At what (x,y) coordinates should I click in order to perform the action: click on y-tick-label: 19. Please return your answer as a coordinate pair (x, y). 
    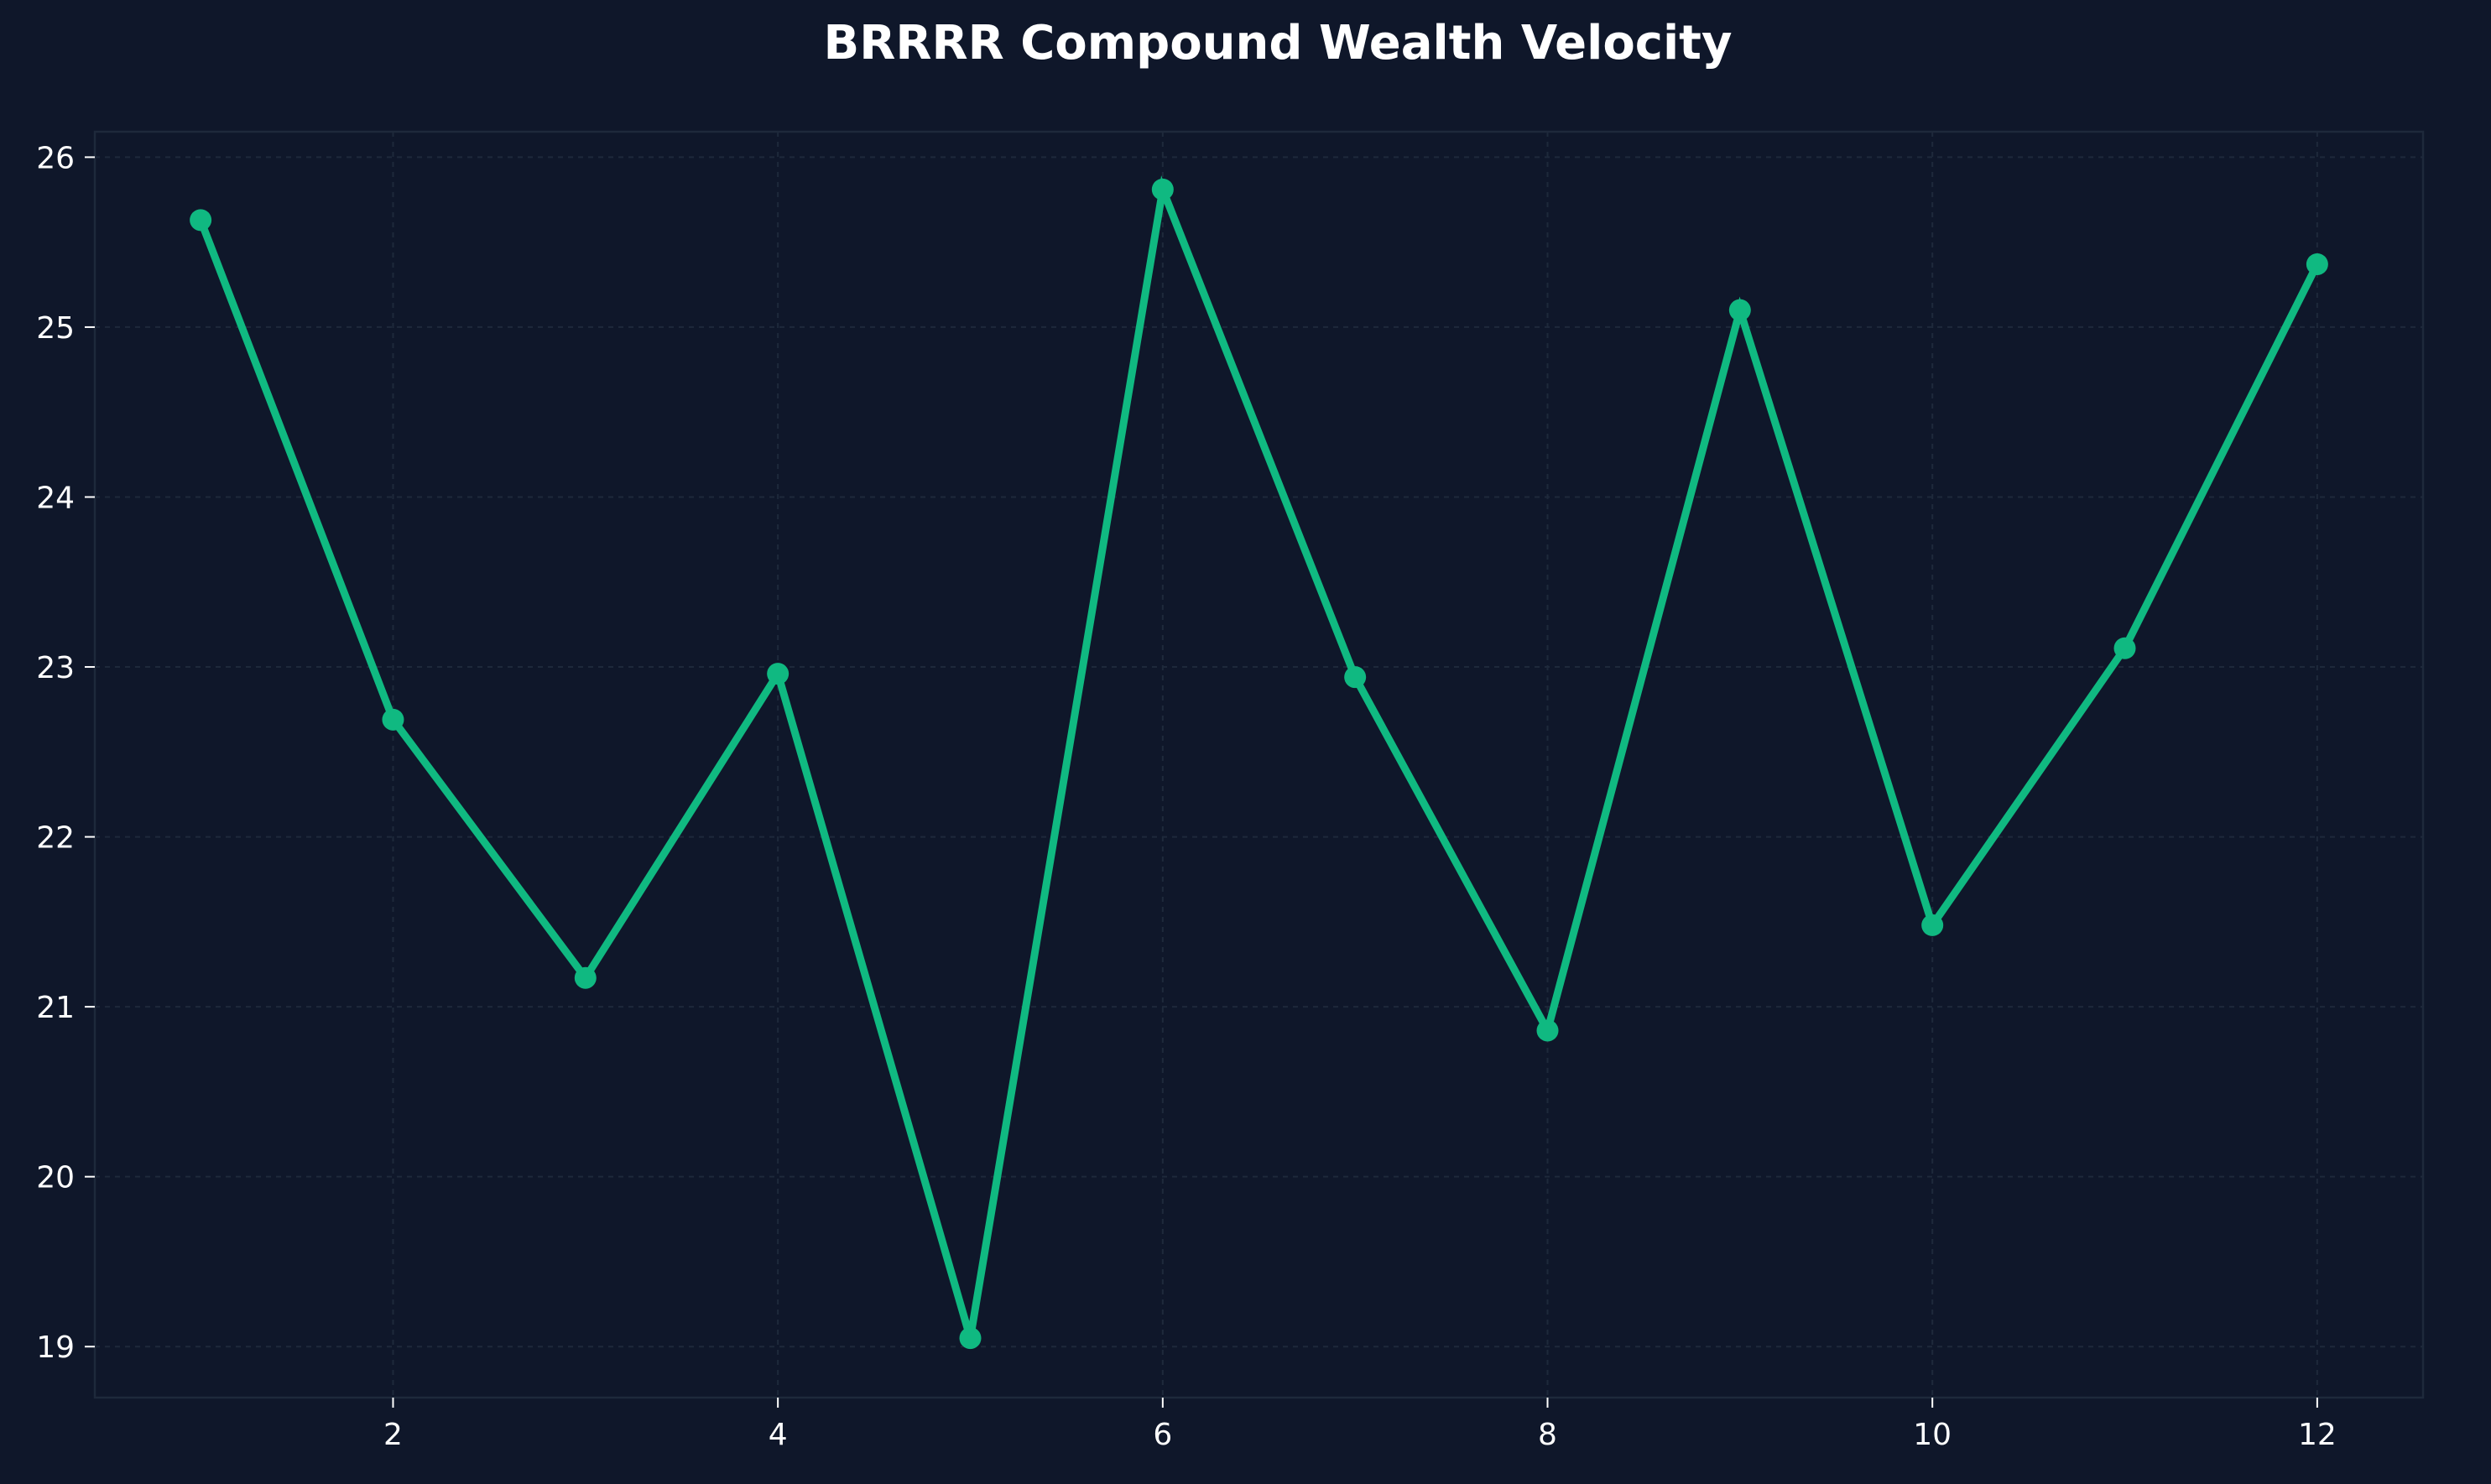
    Looking at the image, I should click on (56, 1347).